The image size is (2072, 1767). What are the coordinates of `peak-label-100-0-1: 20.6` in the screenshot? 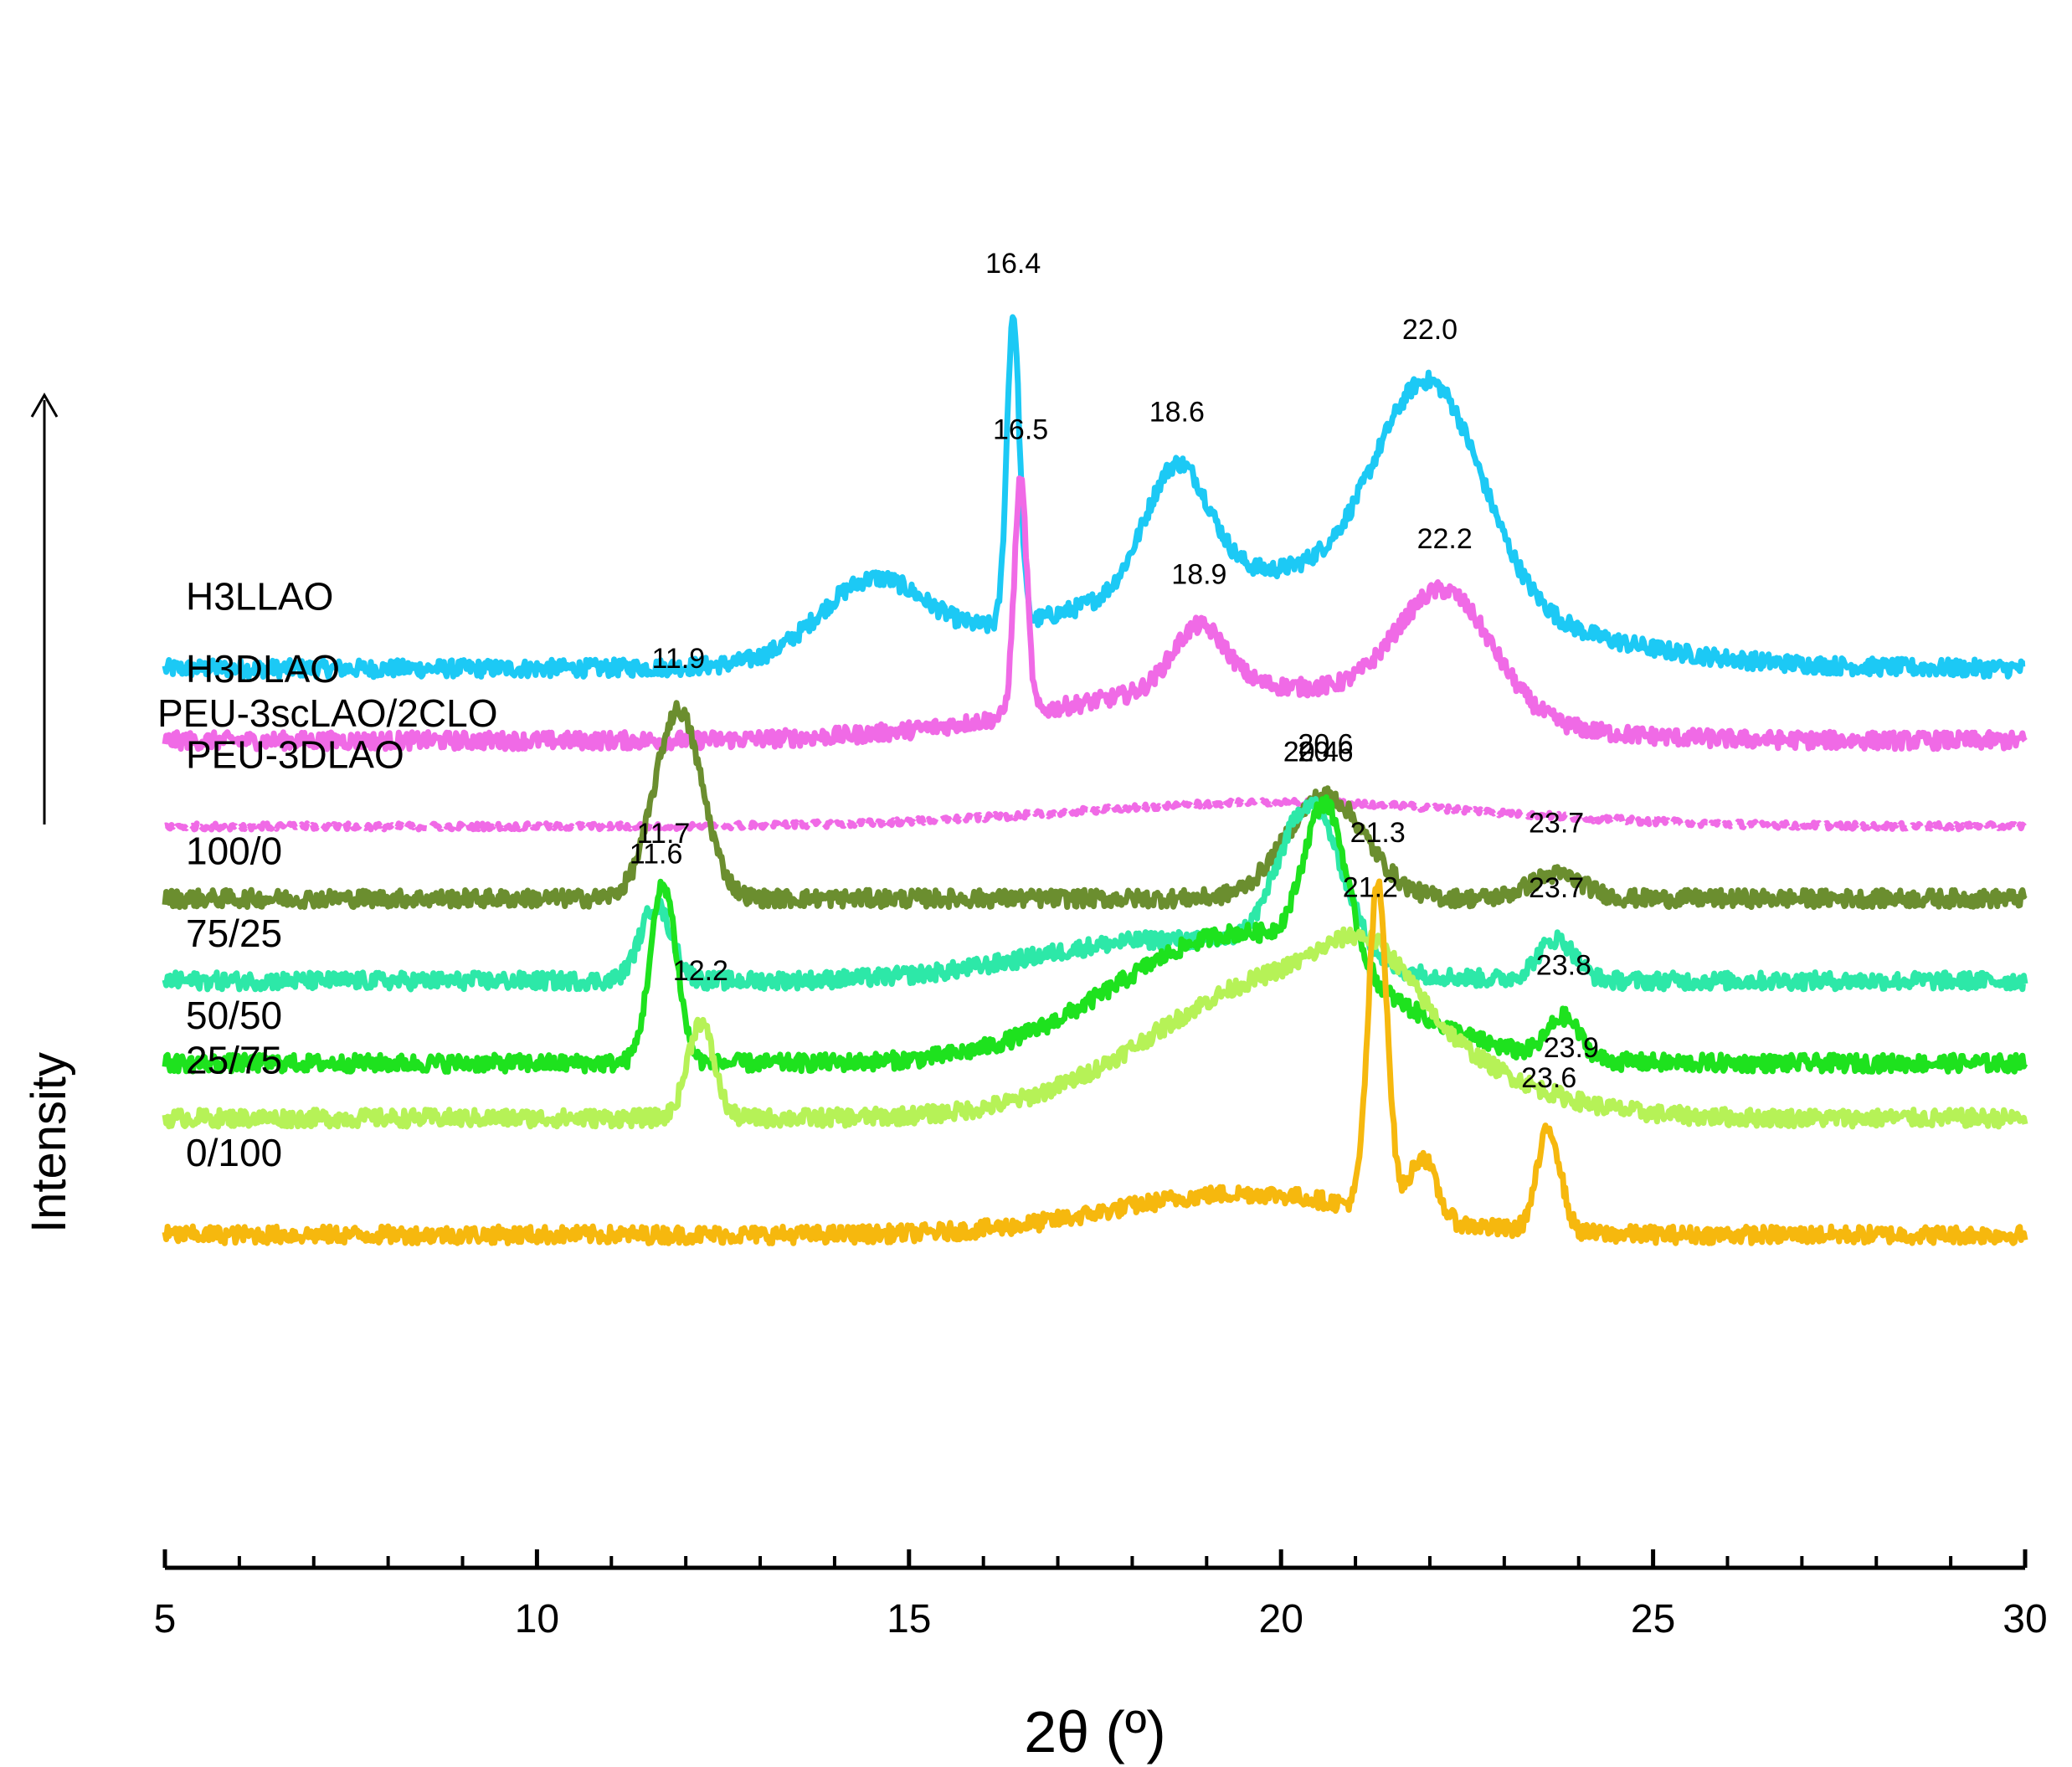 It's located at (1325, 744).